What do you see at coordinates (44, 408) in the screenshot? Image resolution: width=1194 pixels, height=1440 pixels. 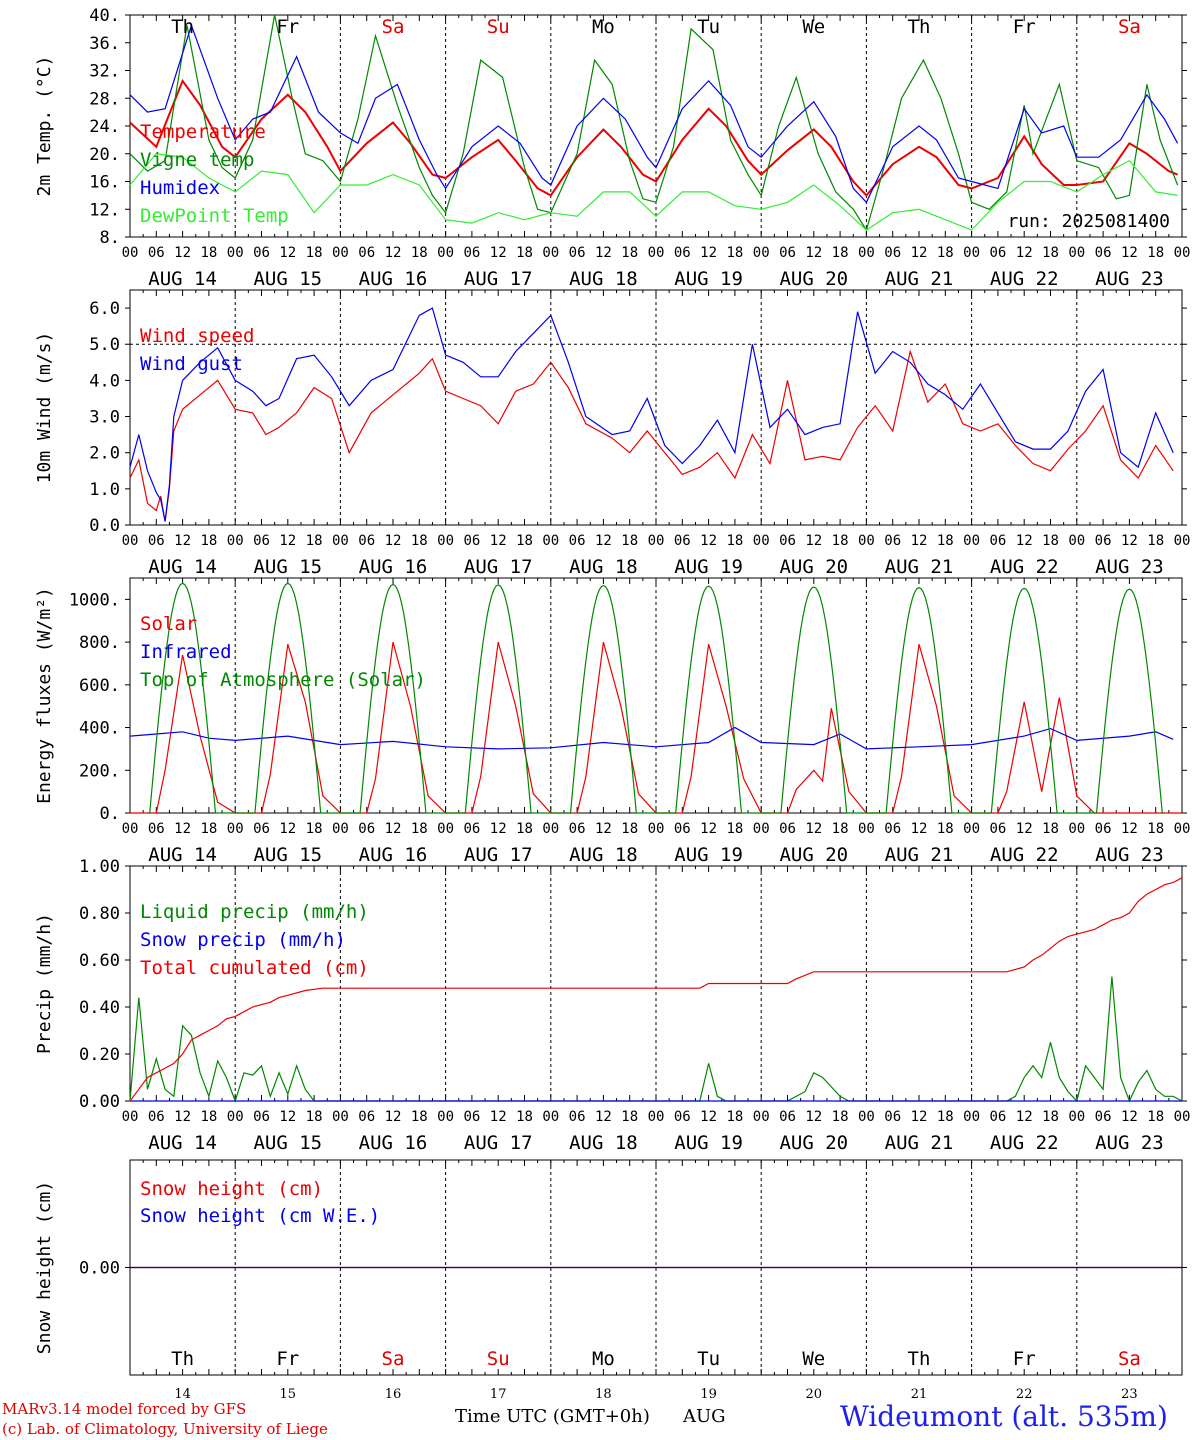 I see `y-axis-label: 10m Wind (m/s)` at bounding box center [44, 408].